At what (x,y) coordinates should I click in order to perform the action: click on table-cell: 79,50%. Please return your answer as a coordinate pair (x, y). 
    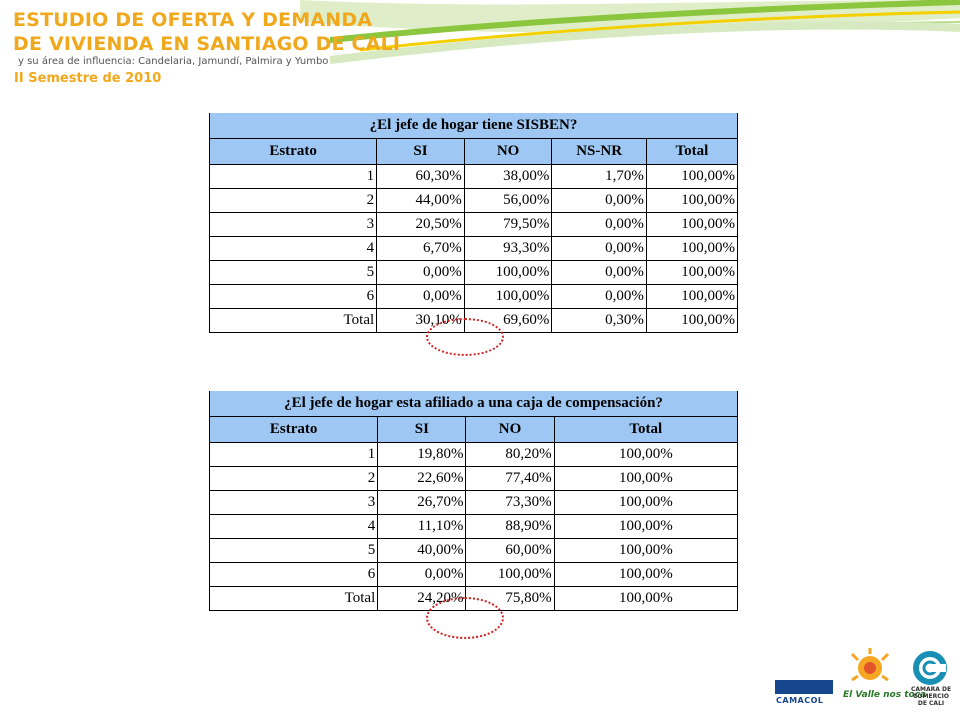
    Looking at the image, I should click on (508, 224).